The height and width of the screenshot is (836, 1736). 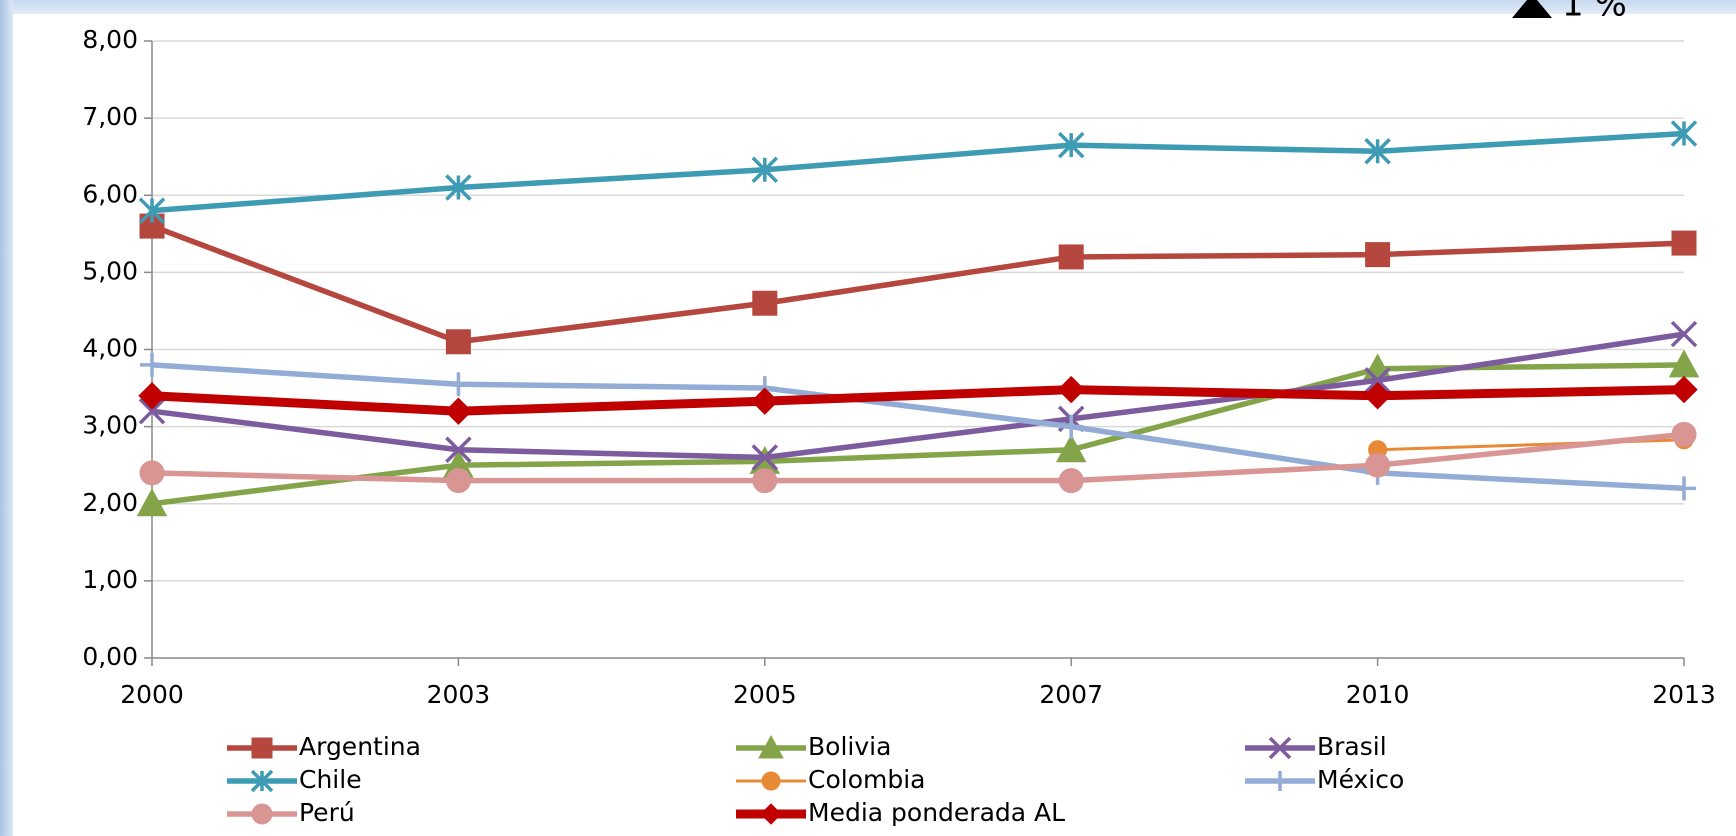 What do you see at coordinates (1071, 694) in the screenshot?
I see `x-tick-label: 2007` at bounding box center [1071, 694].